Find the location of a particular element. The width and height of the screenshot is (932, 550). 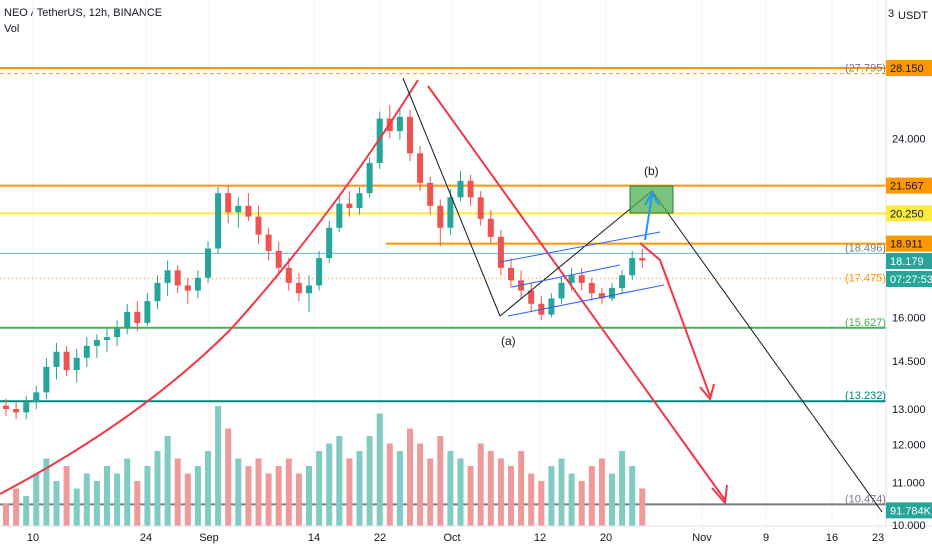

price-tag: 21.567 is located at coordinates (909, 185).